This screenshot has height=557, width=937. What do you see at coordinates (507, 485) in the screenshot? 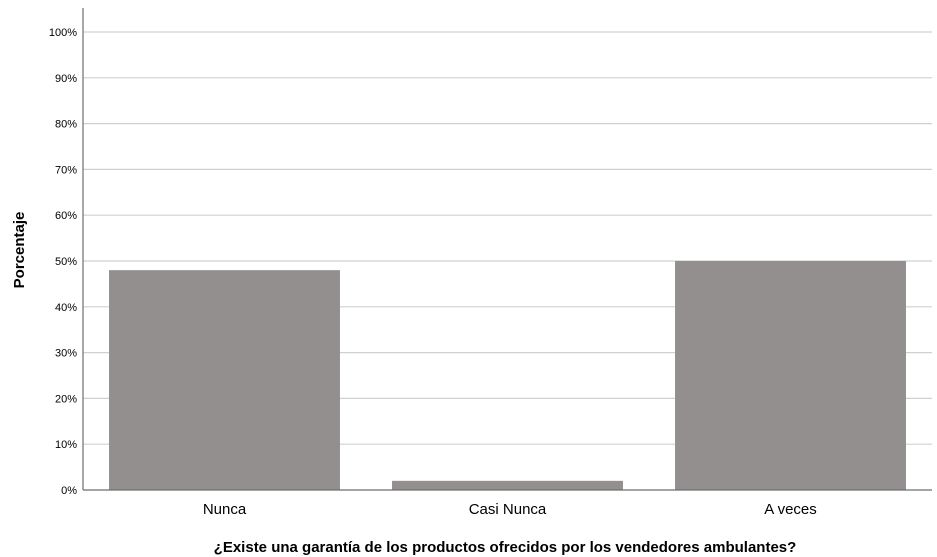
I see `bar-casi-nunca` at bounding box center [507, 485].